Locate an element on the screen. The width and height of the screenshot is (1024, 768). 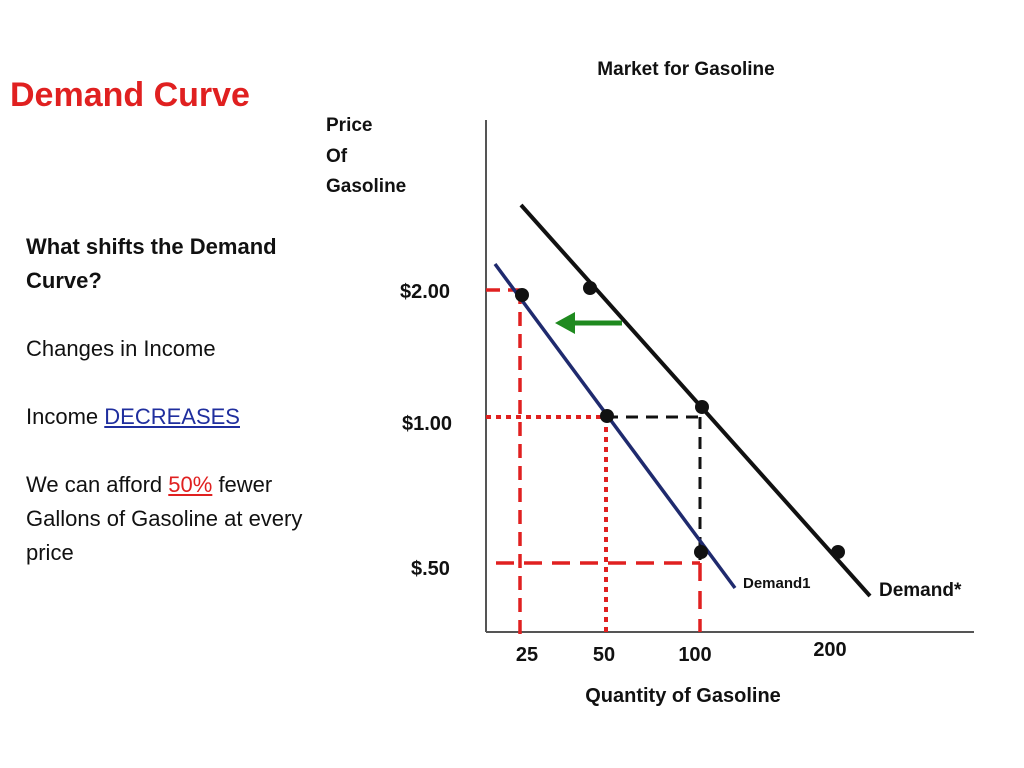
y-tick-0-50: $.50 is located at coordinates (430, 569).